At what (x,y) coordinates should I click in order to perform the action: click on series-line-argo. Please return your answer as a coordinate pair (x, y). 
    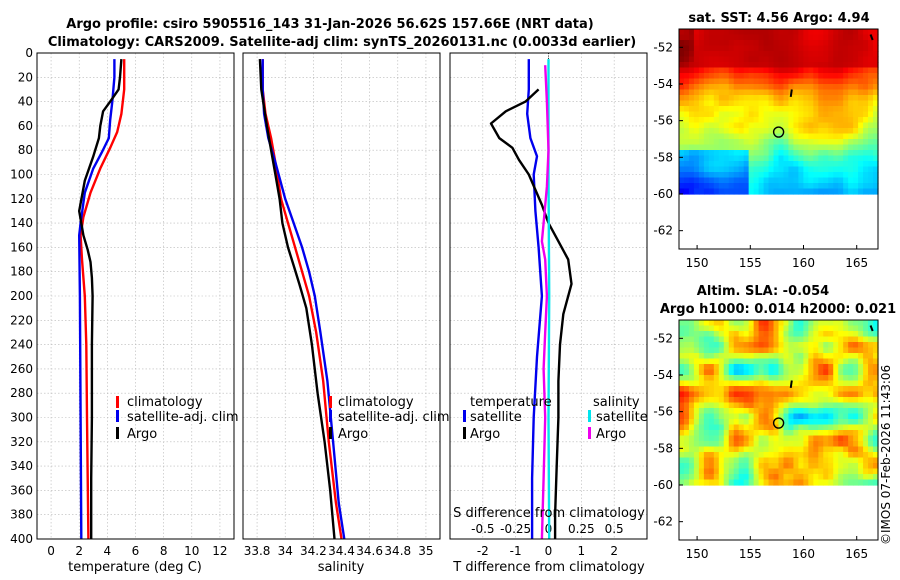
    Looking at the image, I should click on (100, 299).